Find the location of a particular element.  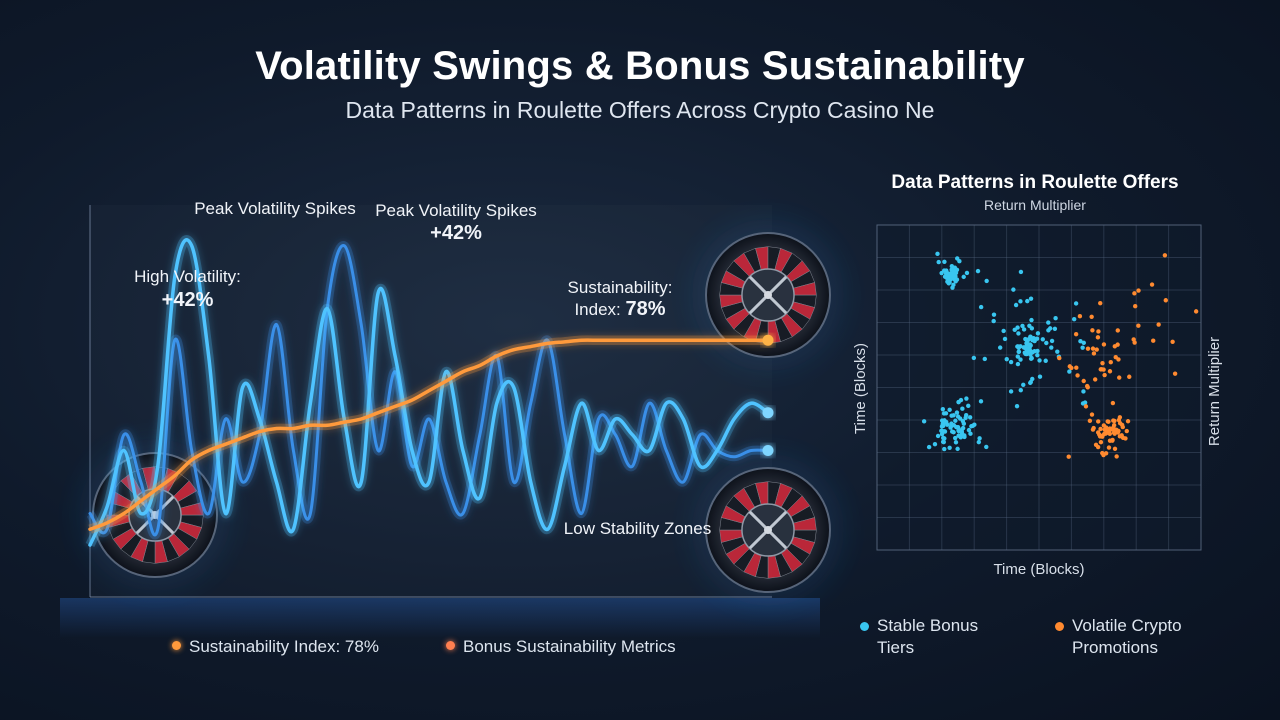

roulette-wheel-icon is located at coordinates (768, 295).